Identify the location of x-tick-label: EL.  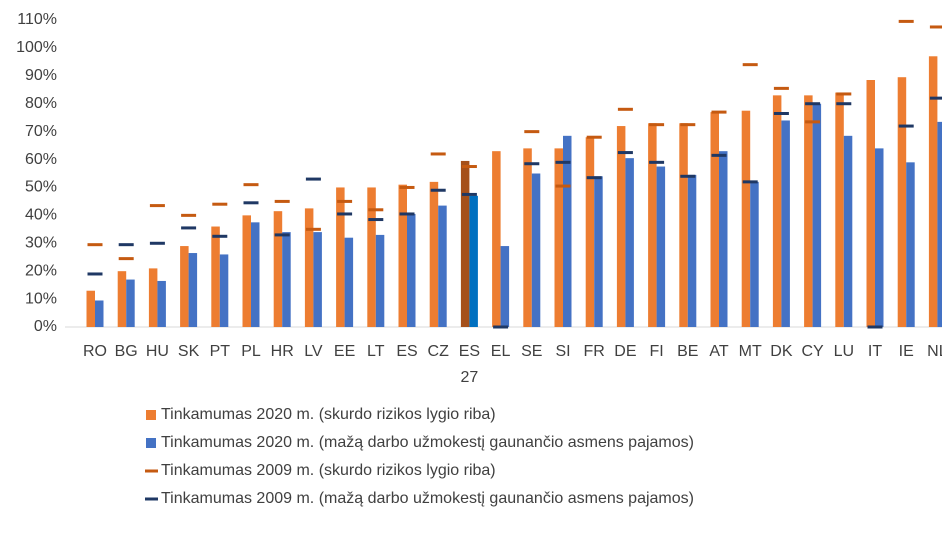
(501, 351).